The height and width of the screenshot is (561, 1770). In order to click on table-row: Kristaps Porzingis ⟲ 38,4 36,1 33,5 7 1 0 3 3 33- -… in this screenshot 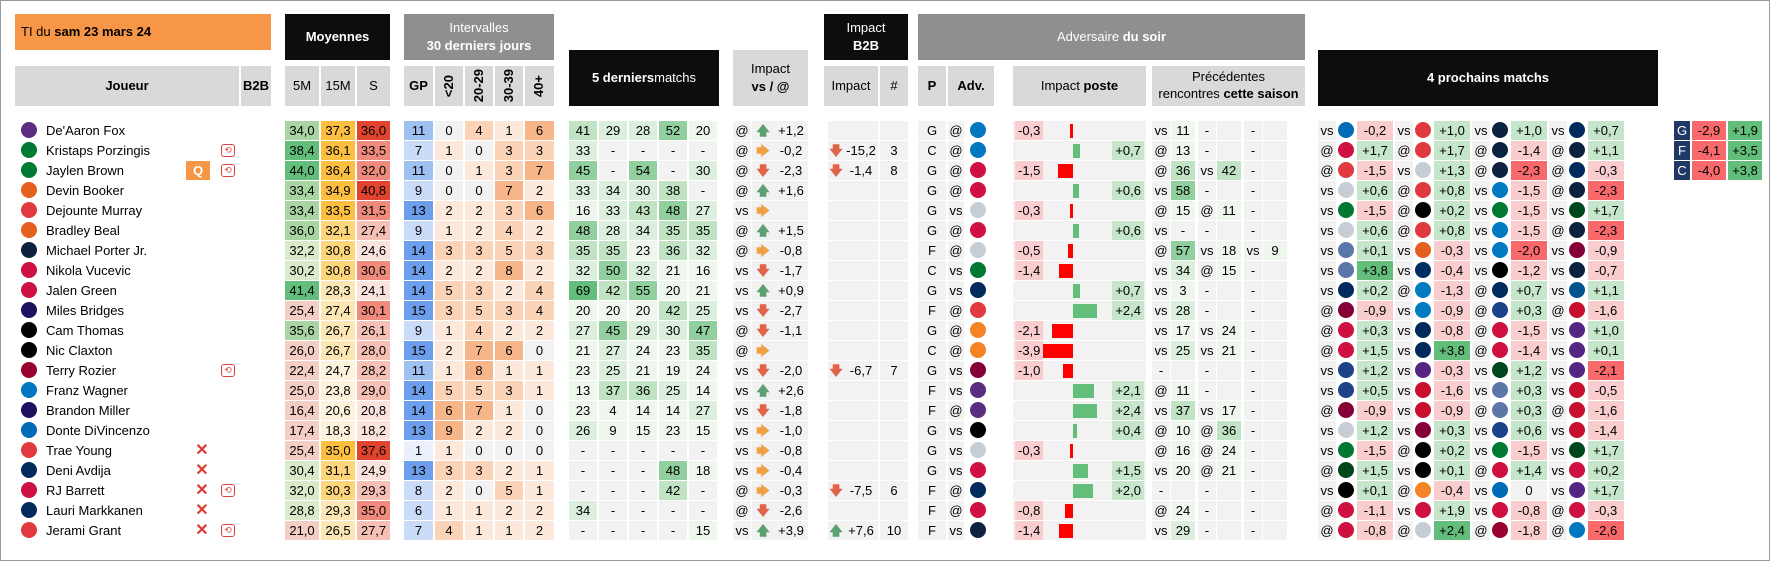, I will do `click(892, 150)`.